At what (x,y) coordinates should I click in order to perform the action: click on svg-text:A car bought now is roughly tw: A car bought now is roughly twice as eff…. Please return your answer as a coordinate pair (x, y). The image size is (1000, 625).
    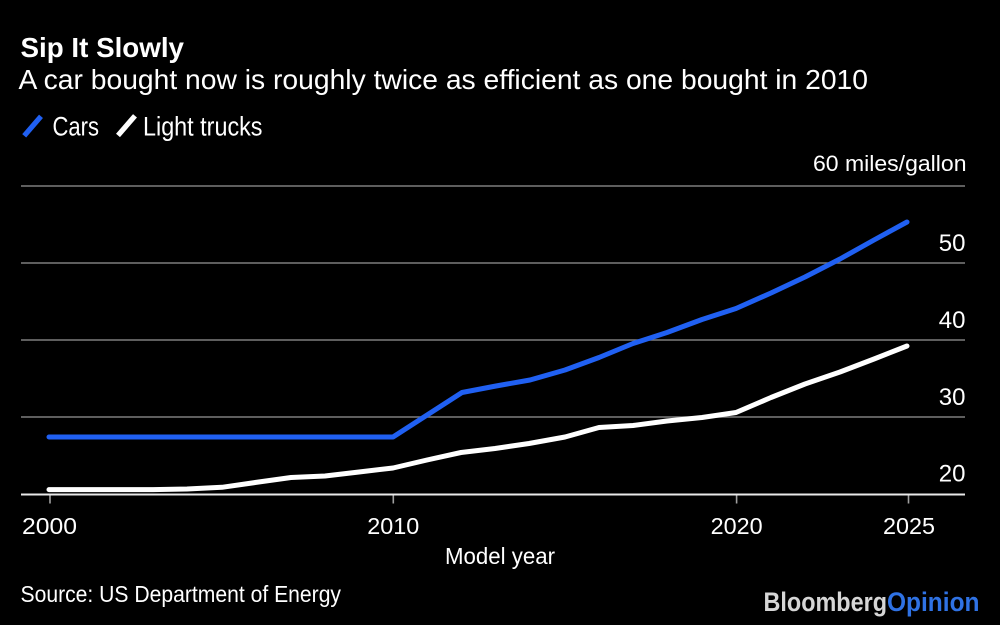
    Looking at the image, I should click on (444, 79).